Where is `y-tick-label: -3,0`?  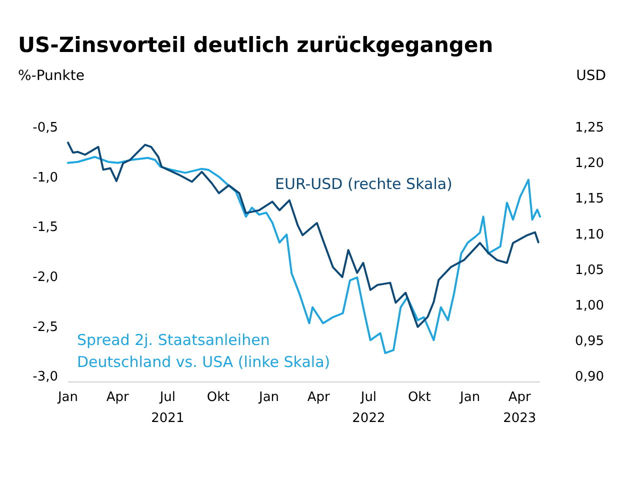
y-tick-label: -3,0 is located at coordinates (45, 377).